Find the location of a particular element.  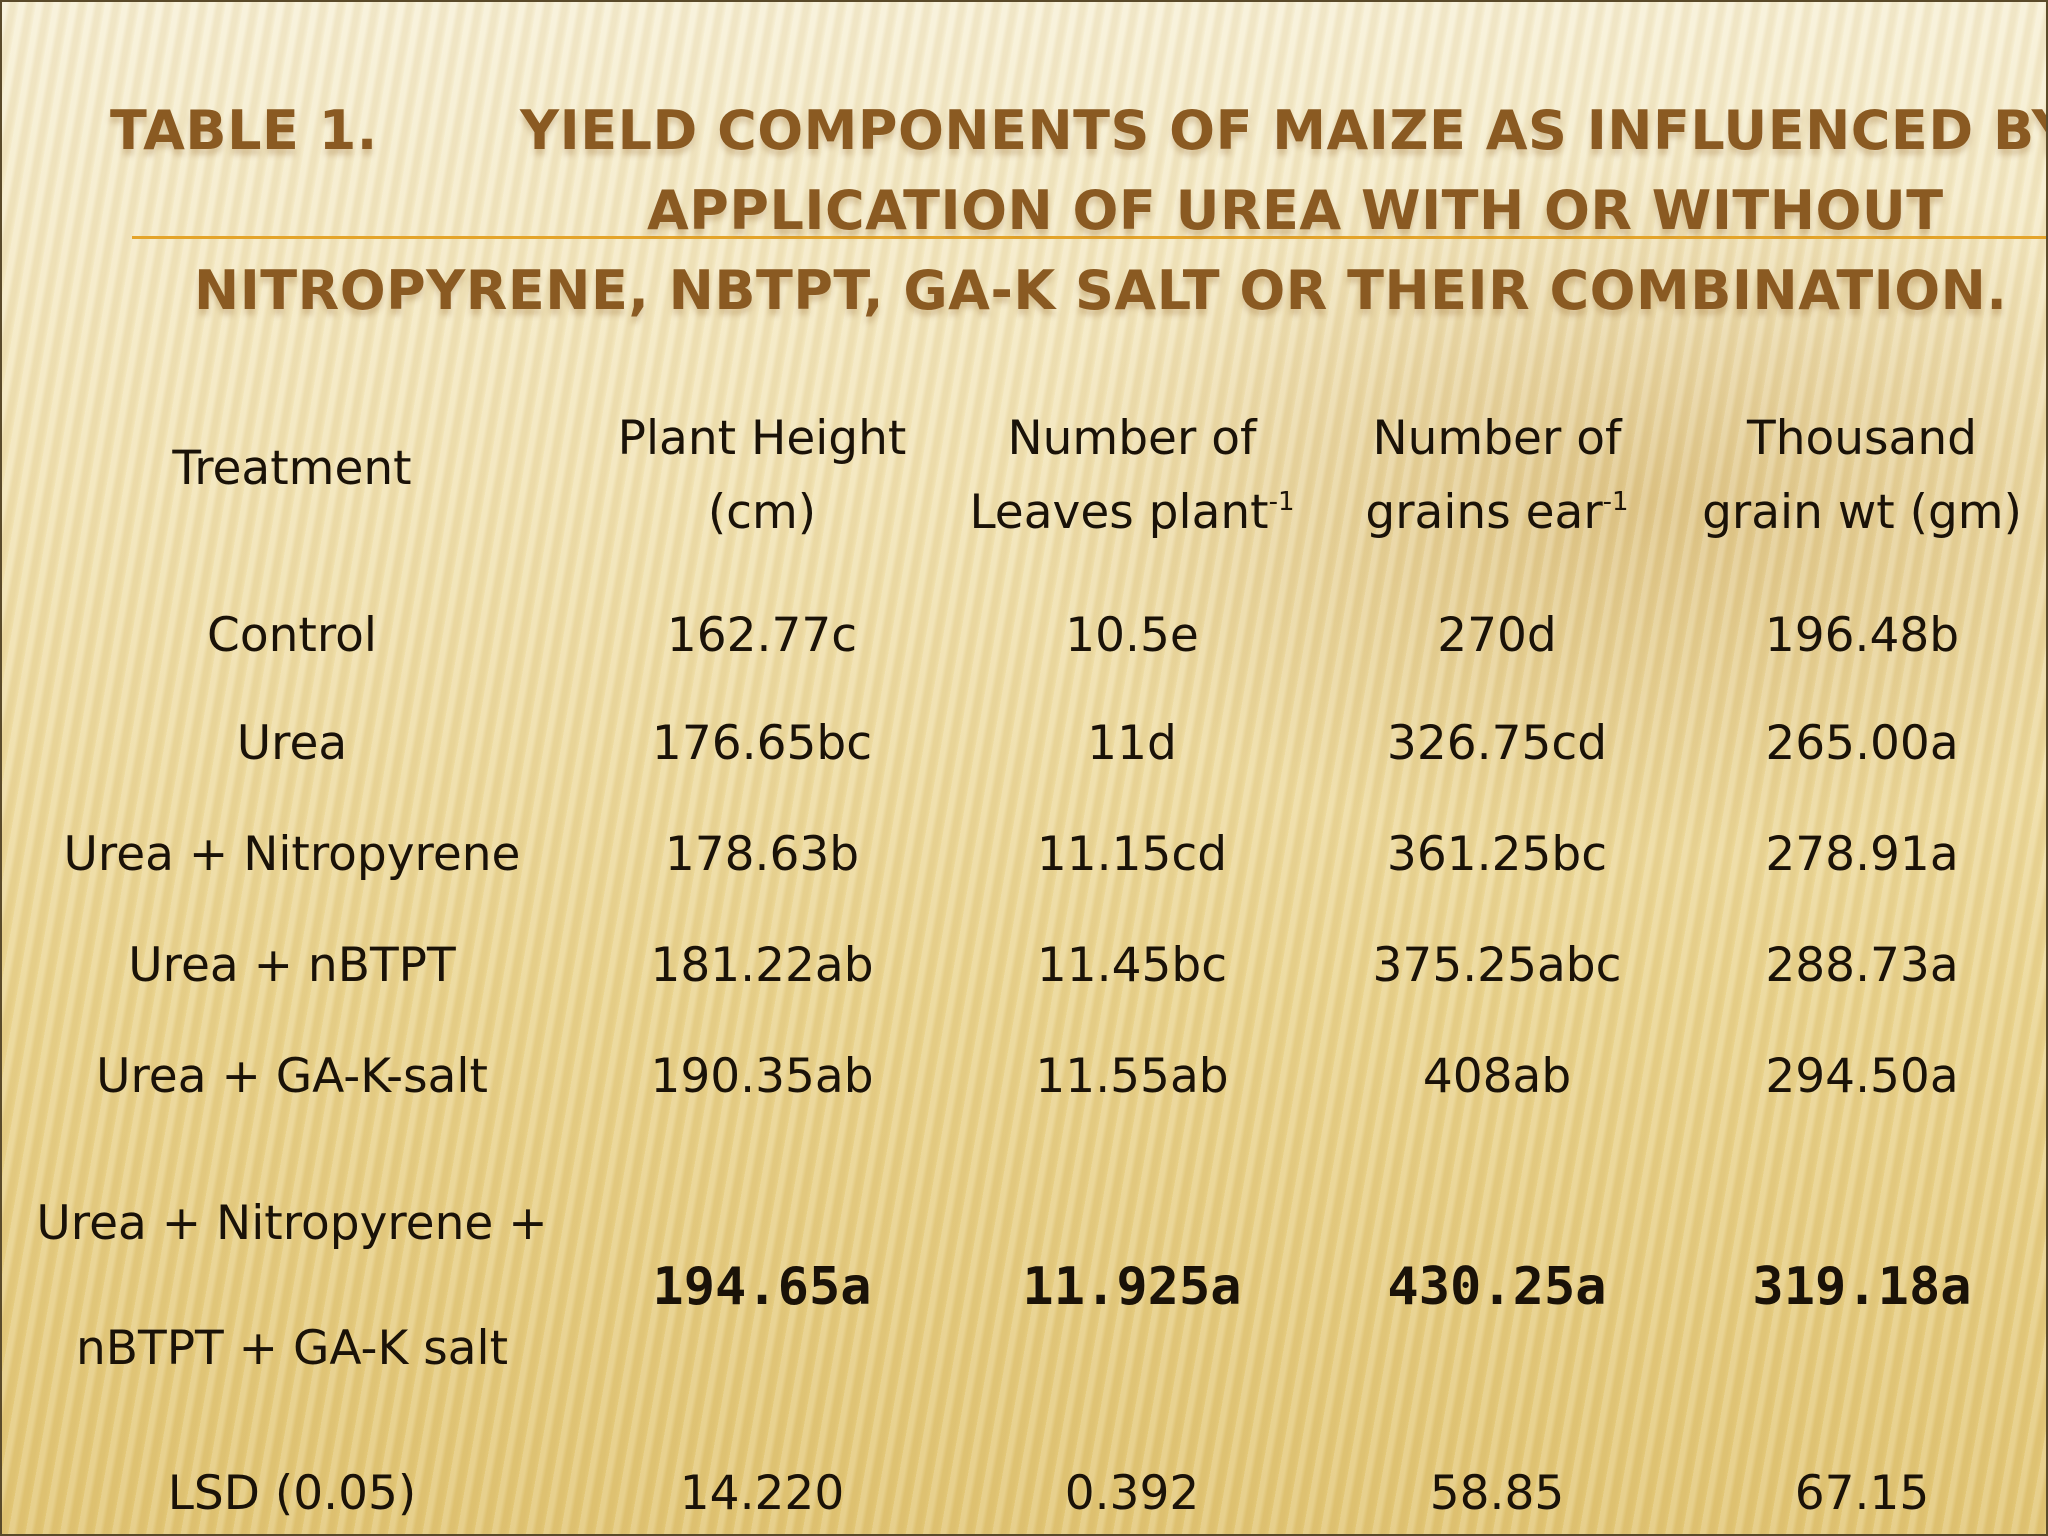

lsd-label: LSD (0.05) is located at coordinates (292, 1493).